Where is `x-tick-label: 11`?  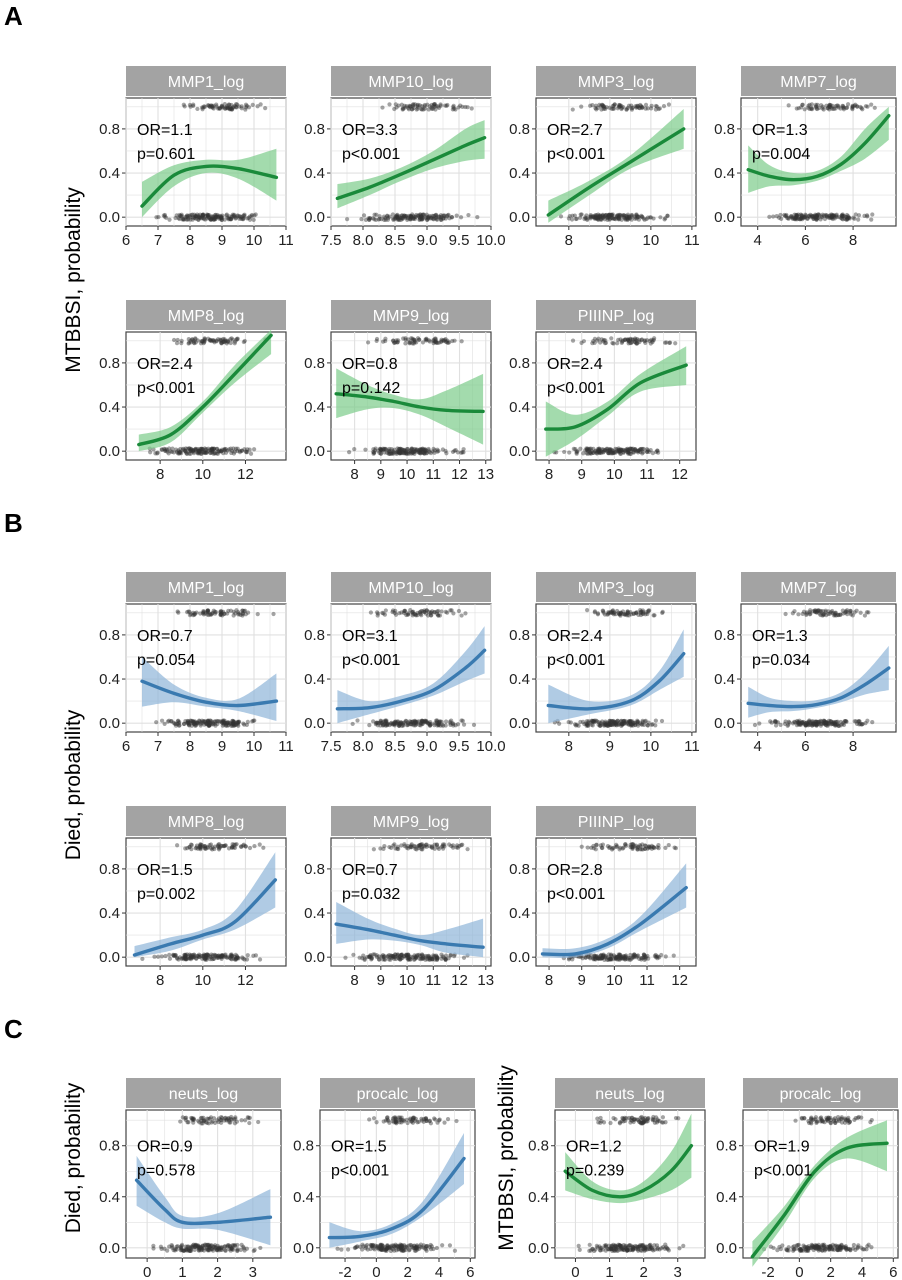 x-tick-label: 11 is located at coordinates (647, 980).